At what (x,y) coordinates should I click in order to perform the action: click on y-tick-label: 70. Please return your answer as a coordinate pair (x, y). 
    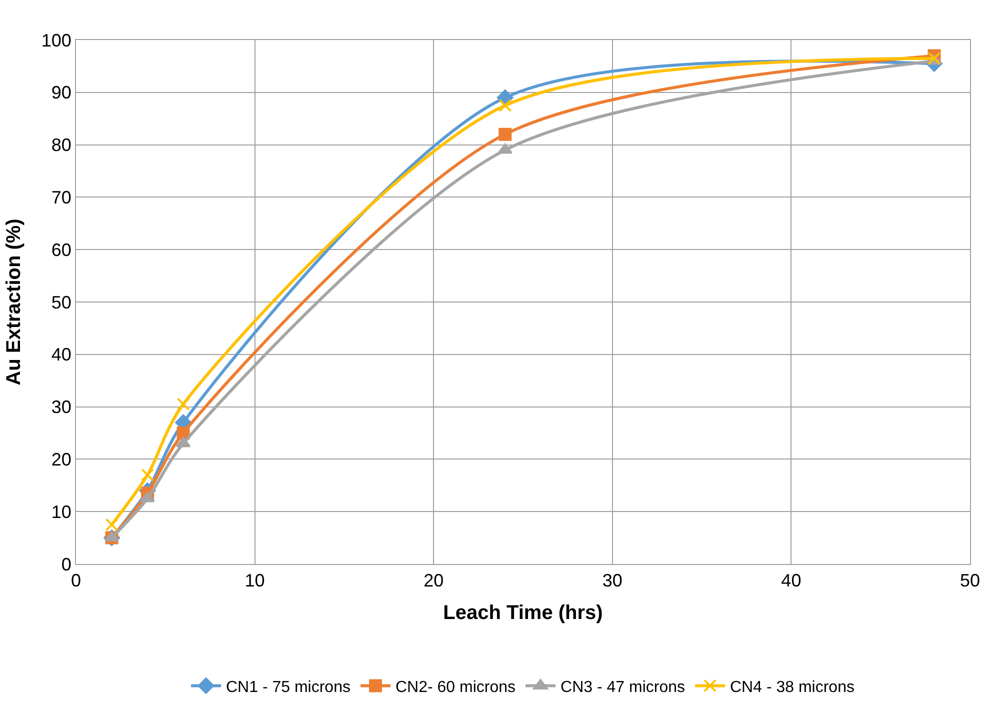
    Looking at the image, I should click on (61, 198).